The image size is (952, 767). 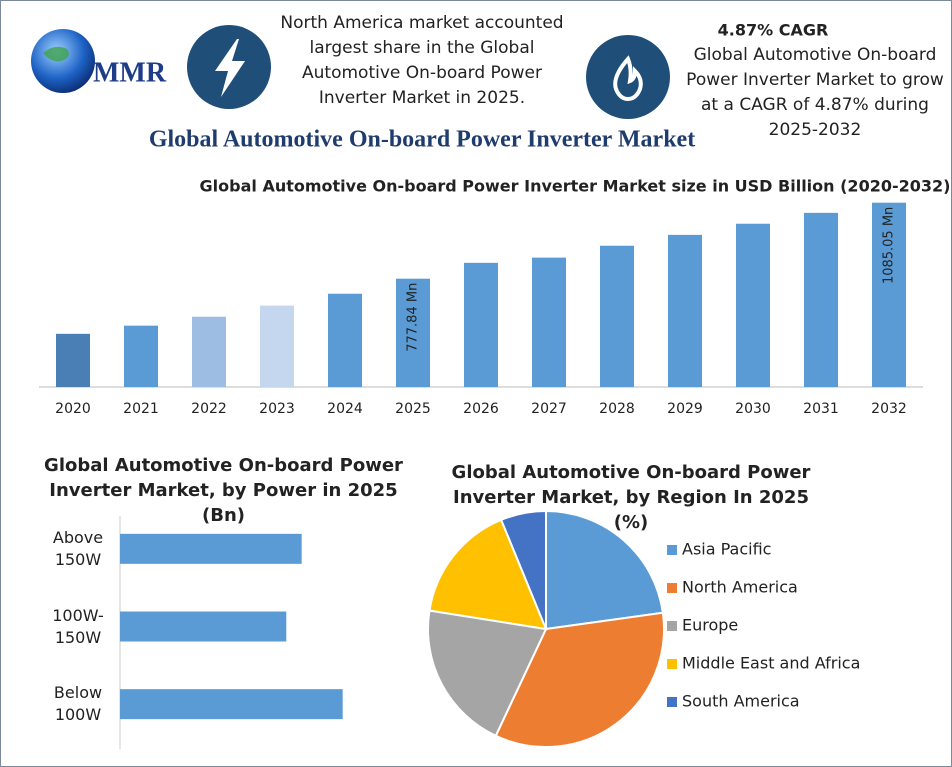 What do you see at coordinates (710, 625) in the screenshot?
I see `legend-label: Europe` at bounding box center [710, 625].